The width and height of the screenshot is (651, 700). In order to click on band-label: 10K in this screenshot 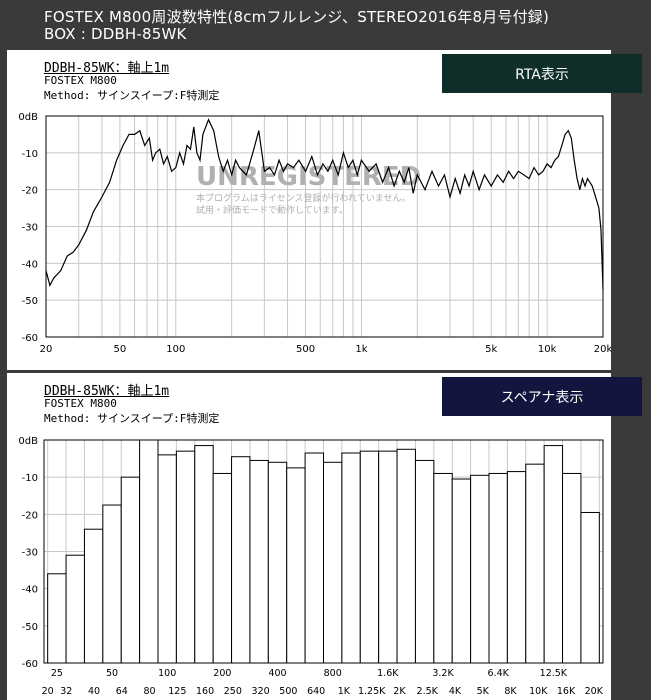, I will do `click(538, 691)`.